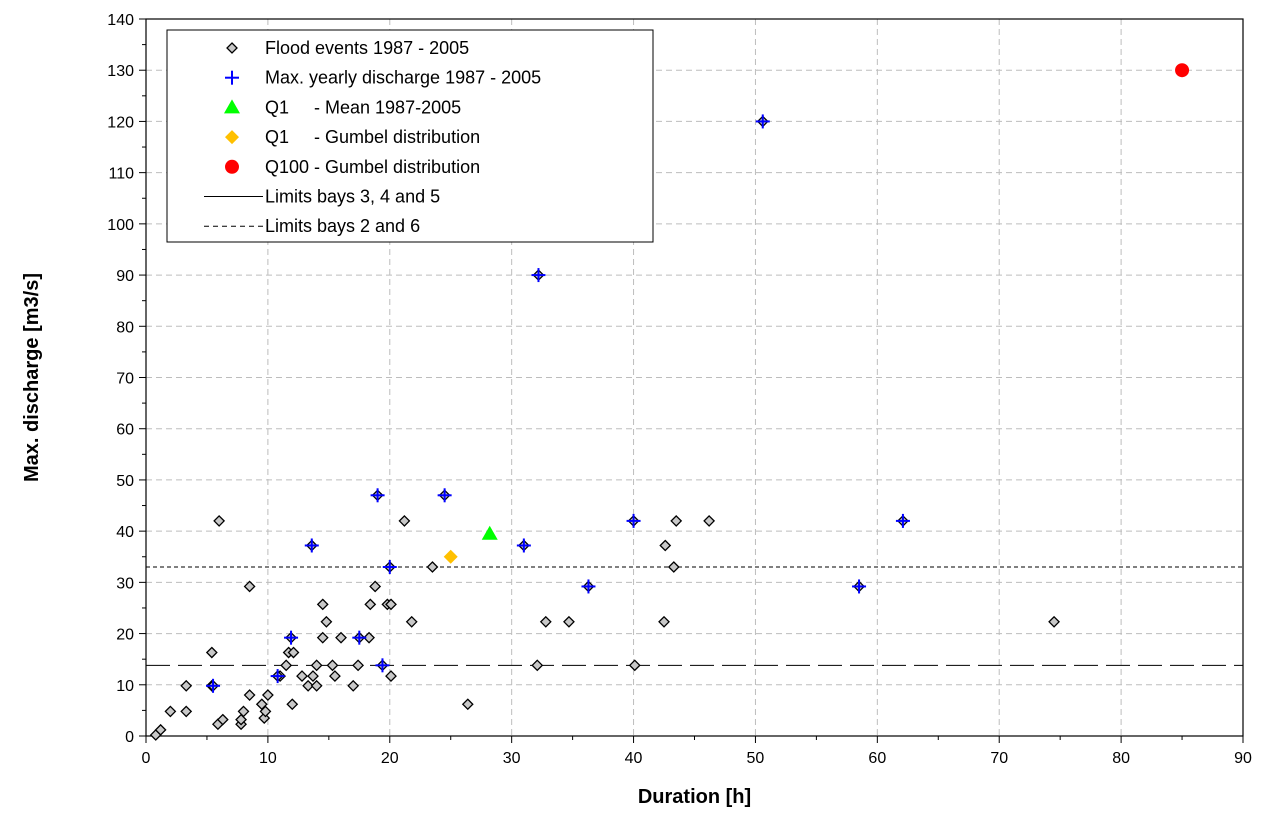 This screenshot has height=837, width=1265. Describe the element at coordinates (232, 166) in the screenshot. I see `circle-marker` at that location.